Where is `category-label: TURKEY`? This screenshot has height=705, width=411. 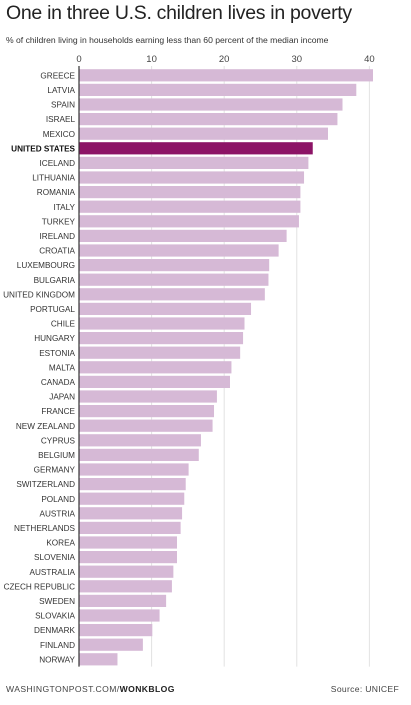
category-label: TURKEY is located at coordinates (59, 221).